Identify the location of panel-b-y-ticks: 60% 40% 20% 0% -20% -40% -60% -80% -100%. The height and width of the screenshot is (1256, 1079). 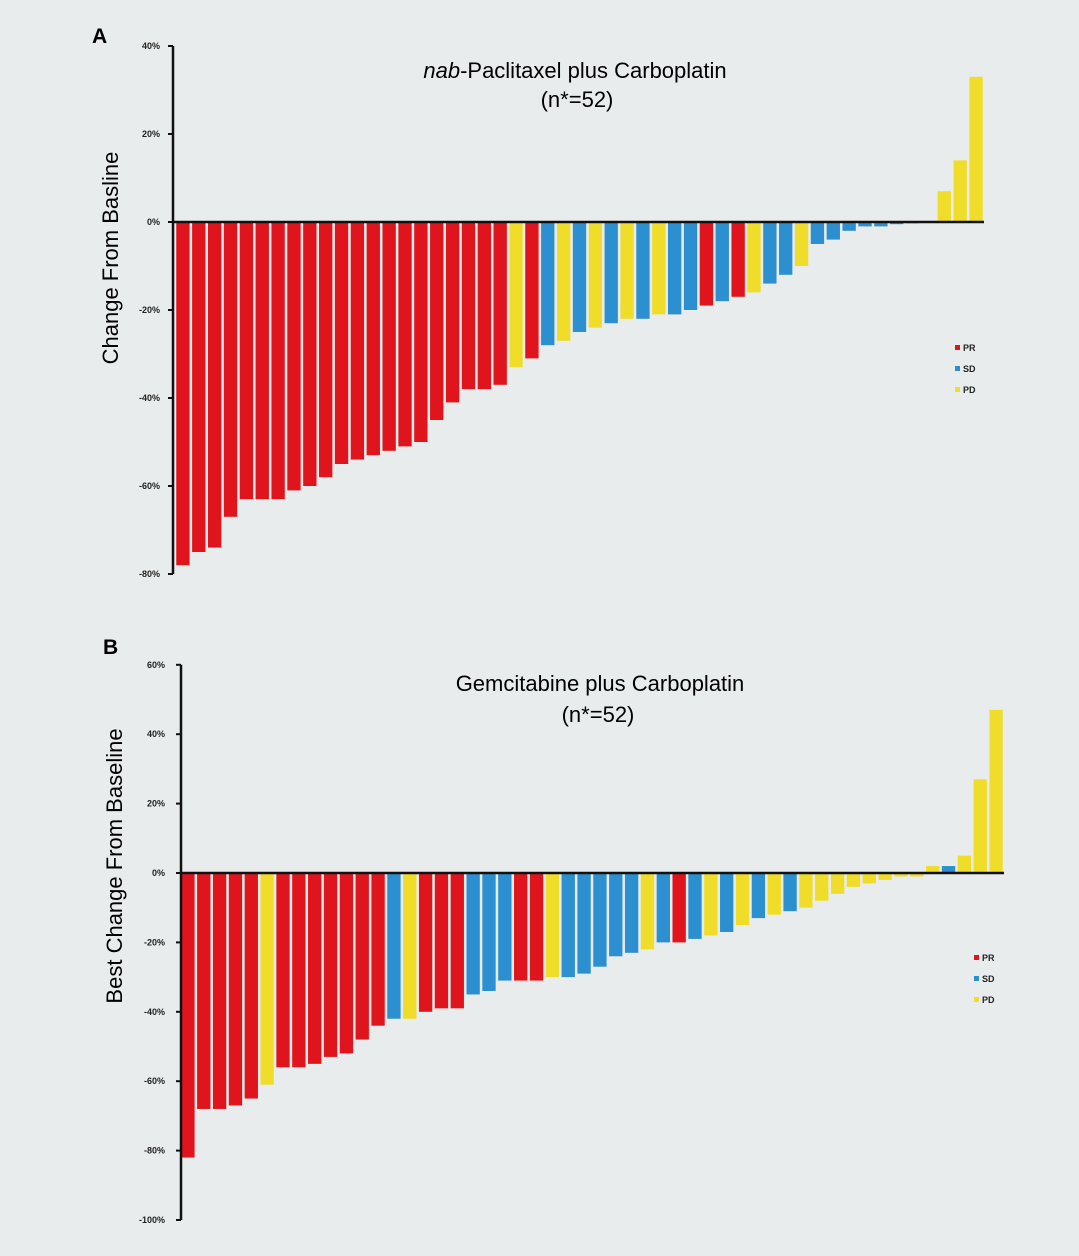
(160, 942).